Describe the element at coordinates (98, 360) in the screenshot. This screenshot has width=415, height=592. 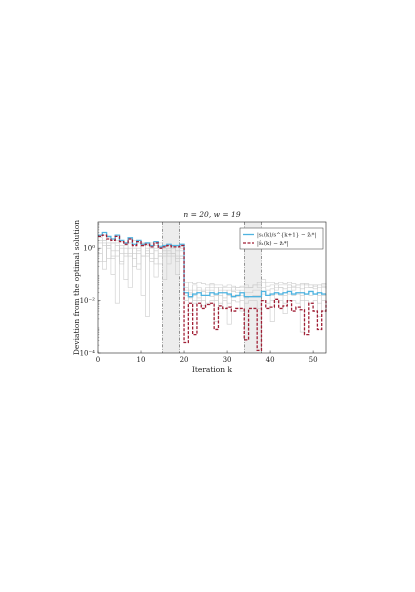
I see `x-tick-label-0: 0` at that location.